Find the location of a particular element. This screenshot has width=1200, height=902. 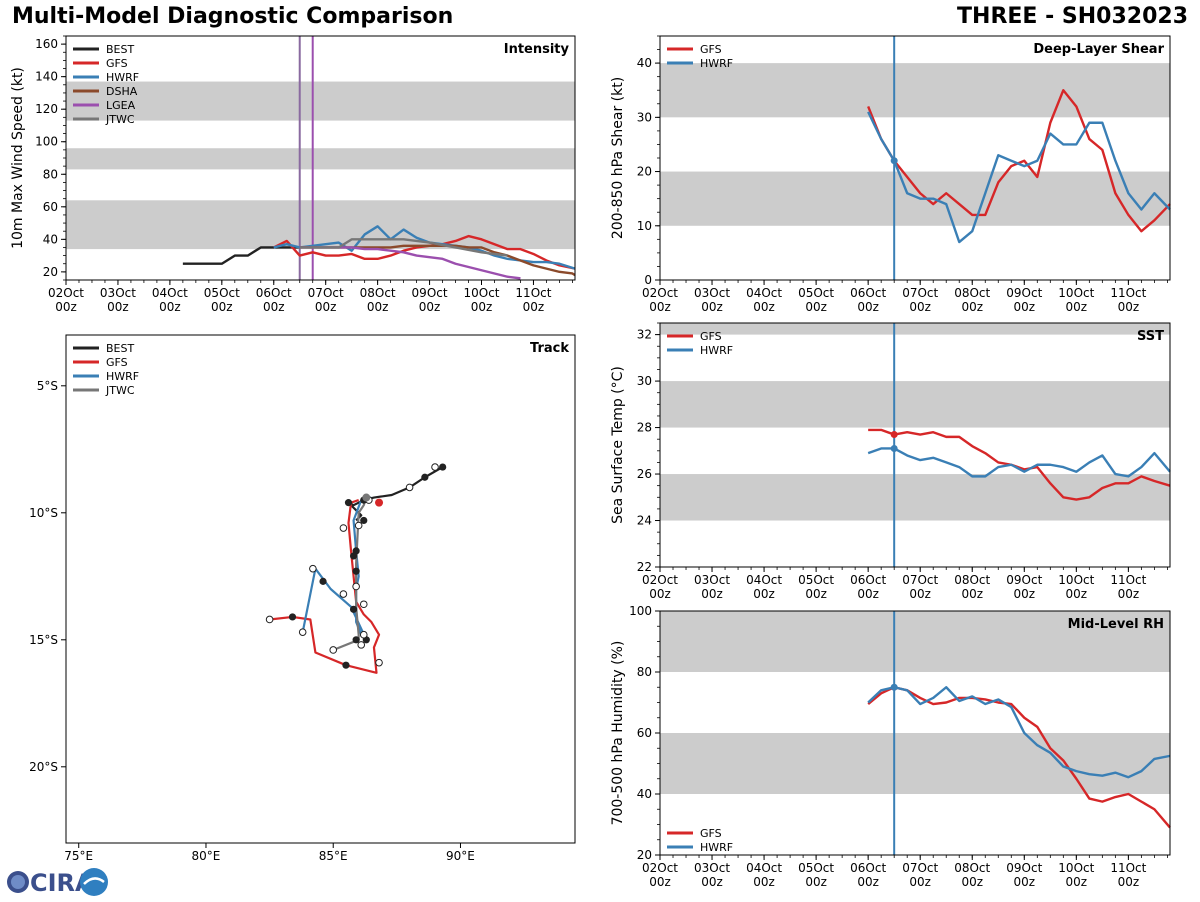

y-tick-label: 26 is located at coordinates (644, 474).